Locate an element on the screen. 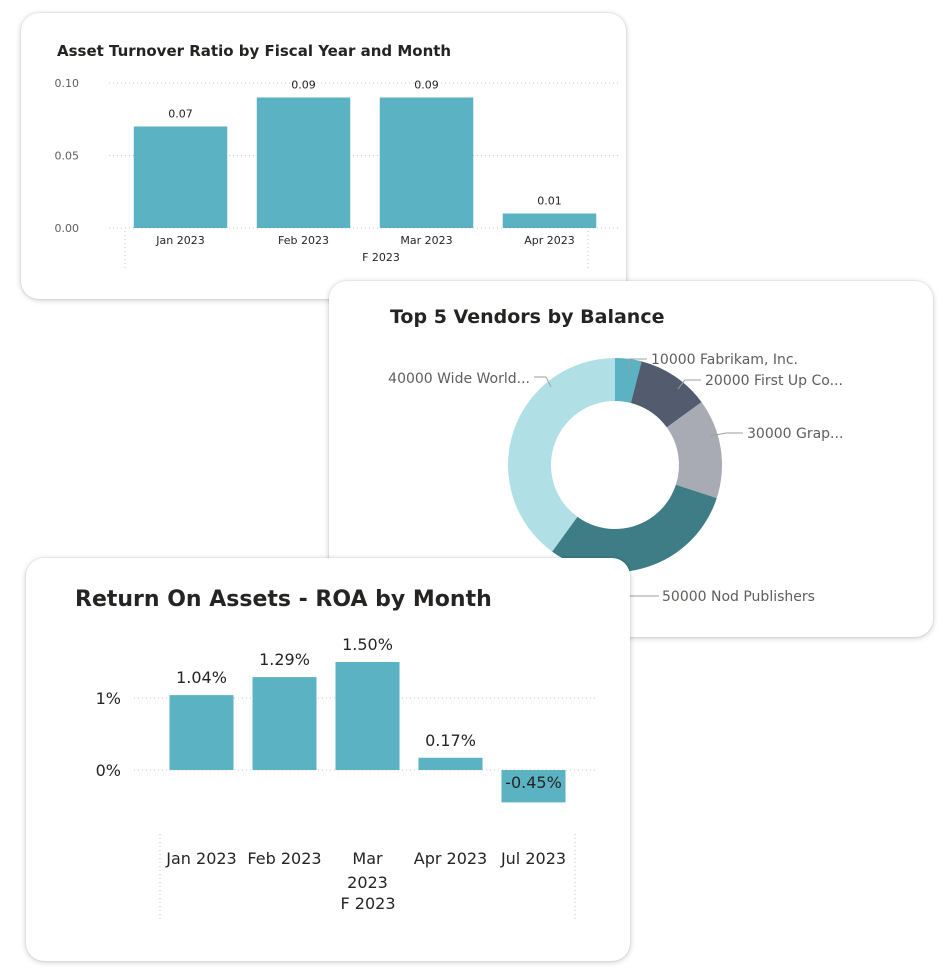 This screenshot has width=944, height=978. y-tick-label: 0% is located at coordinates (108, 770).